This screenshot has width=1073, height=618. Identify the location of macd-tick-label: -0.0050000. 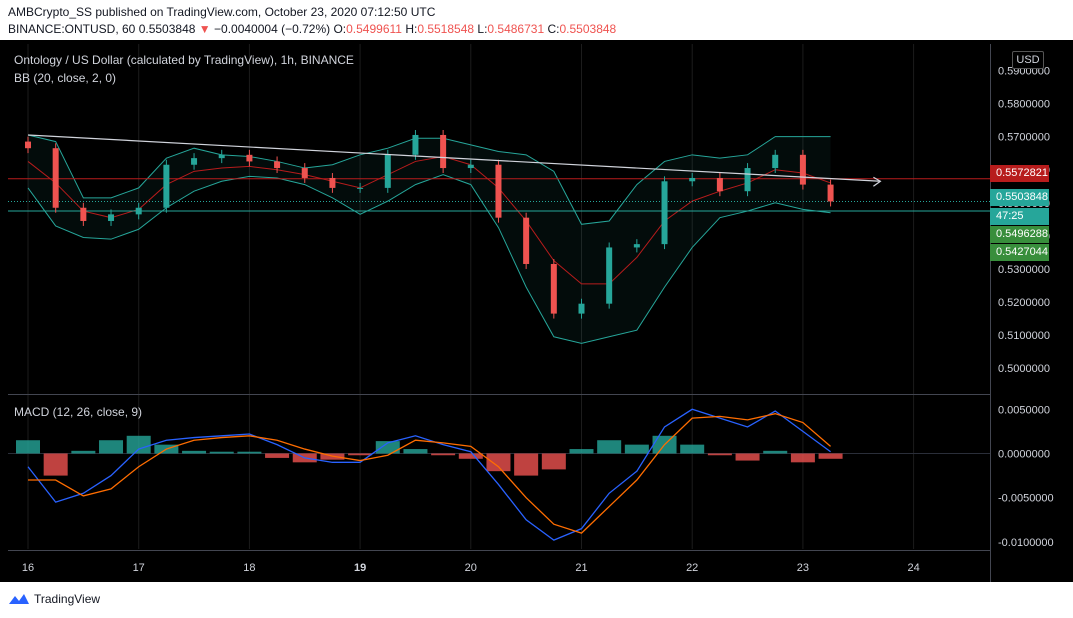
(1026, 499).